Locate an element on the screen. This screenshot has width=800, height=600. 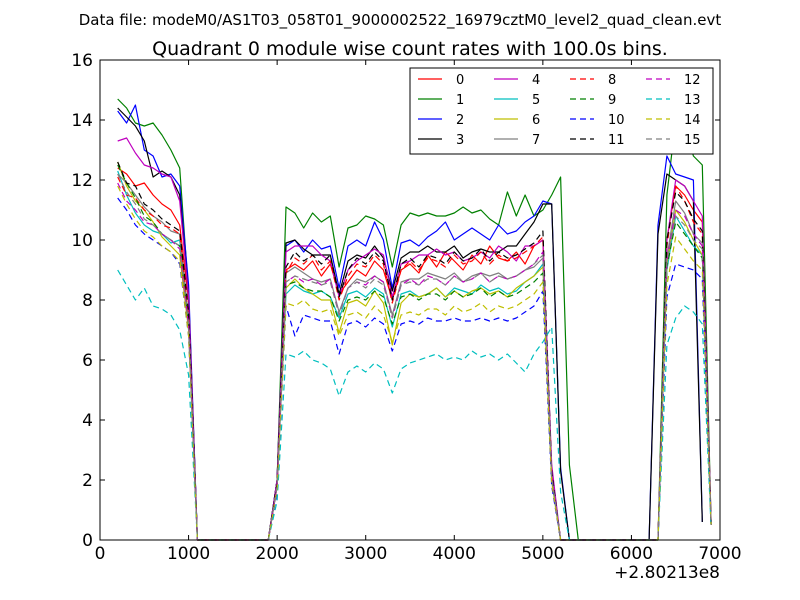
x-tick-label: 7000 is located at coordinates (719, 554).